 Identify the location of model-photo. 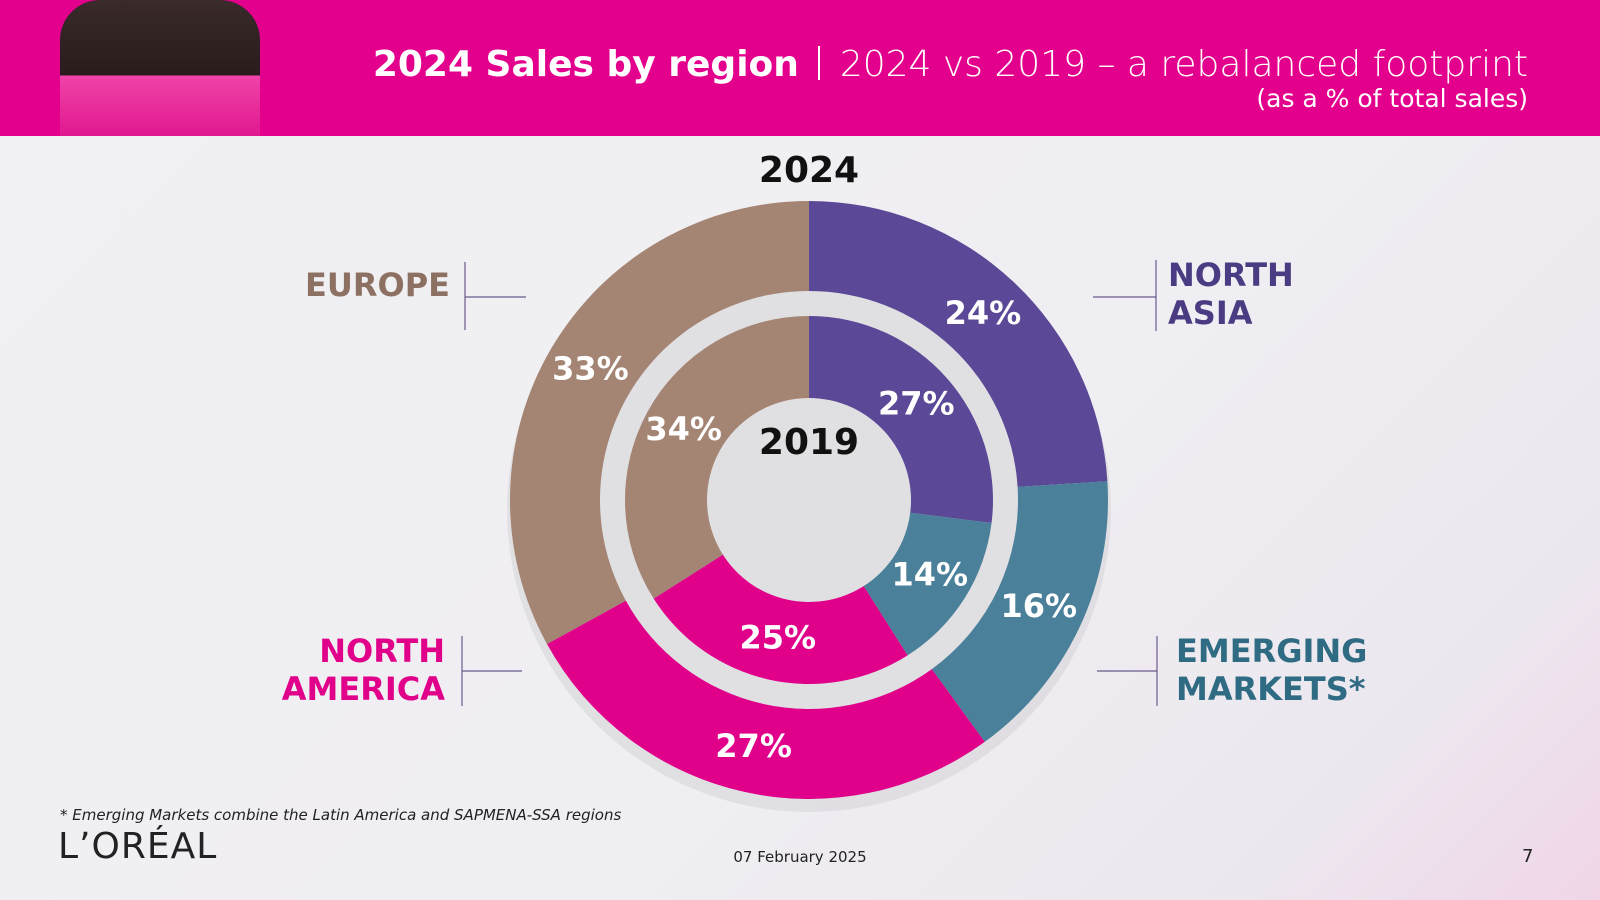
(160, 68).